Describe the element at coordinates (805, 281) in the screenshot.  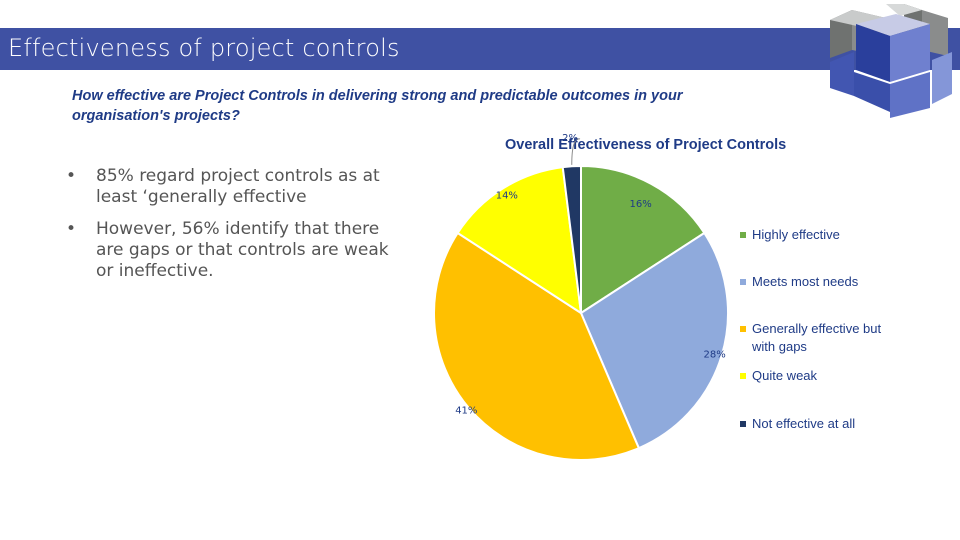
I see `legend-label: Meets most needs` at that location.